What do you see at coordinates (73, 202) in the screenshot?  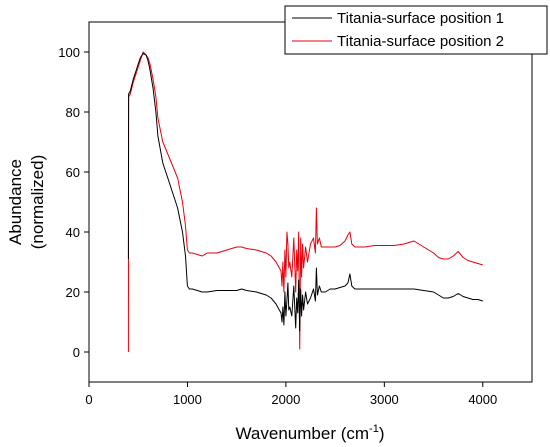 I see `y-axis-ticks: 0 20 40 60 80 100` at bounding box center [73, 202].